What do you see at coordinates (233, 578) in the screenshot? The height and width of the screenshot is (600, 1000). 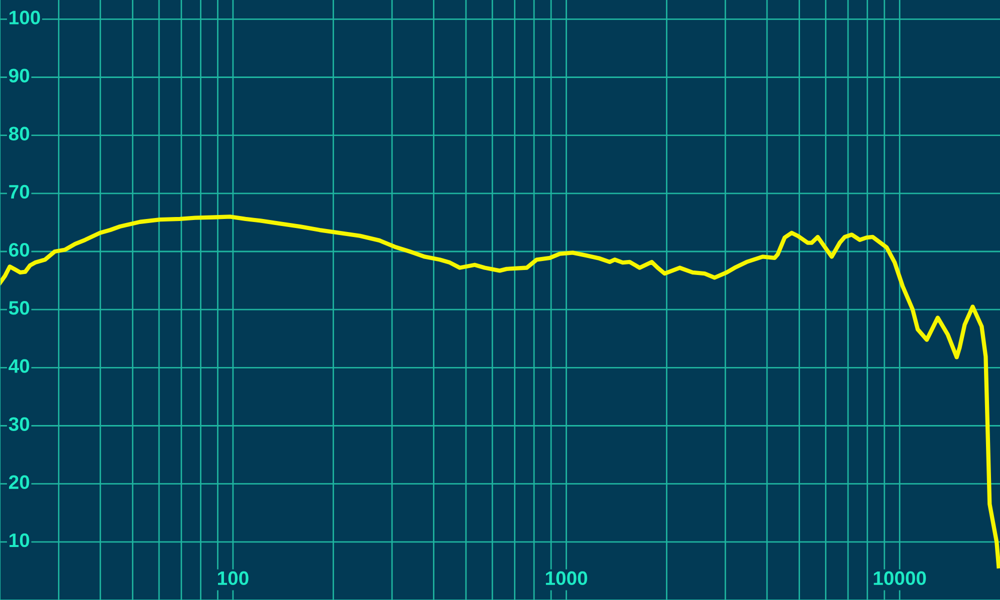 I see `x-tick-label: 100` at bounding box center [233, 578].